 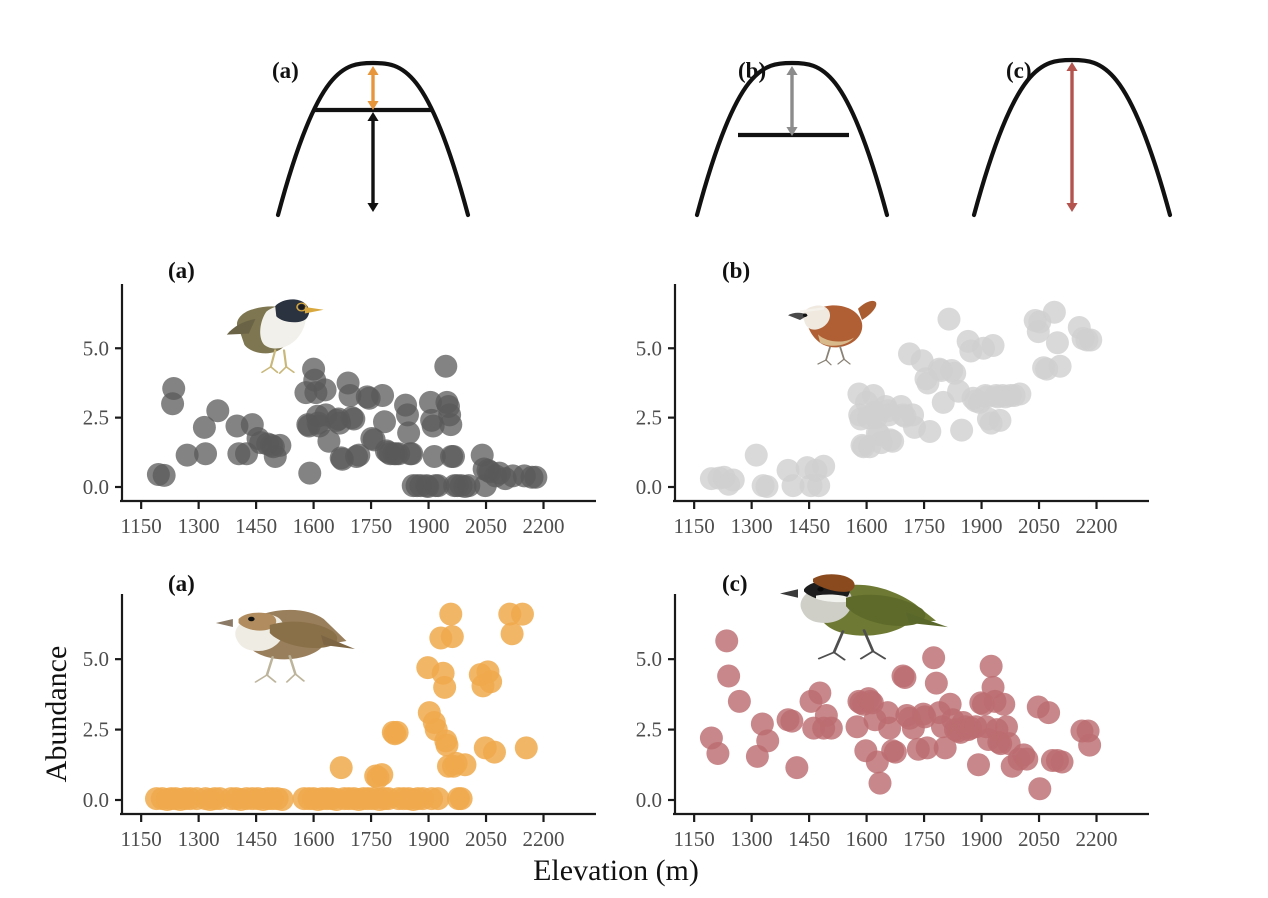 I want to click on concept-arrow-c, so click(x=1072, y=137).